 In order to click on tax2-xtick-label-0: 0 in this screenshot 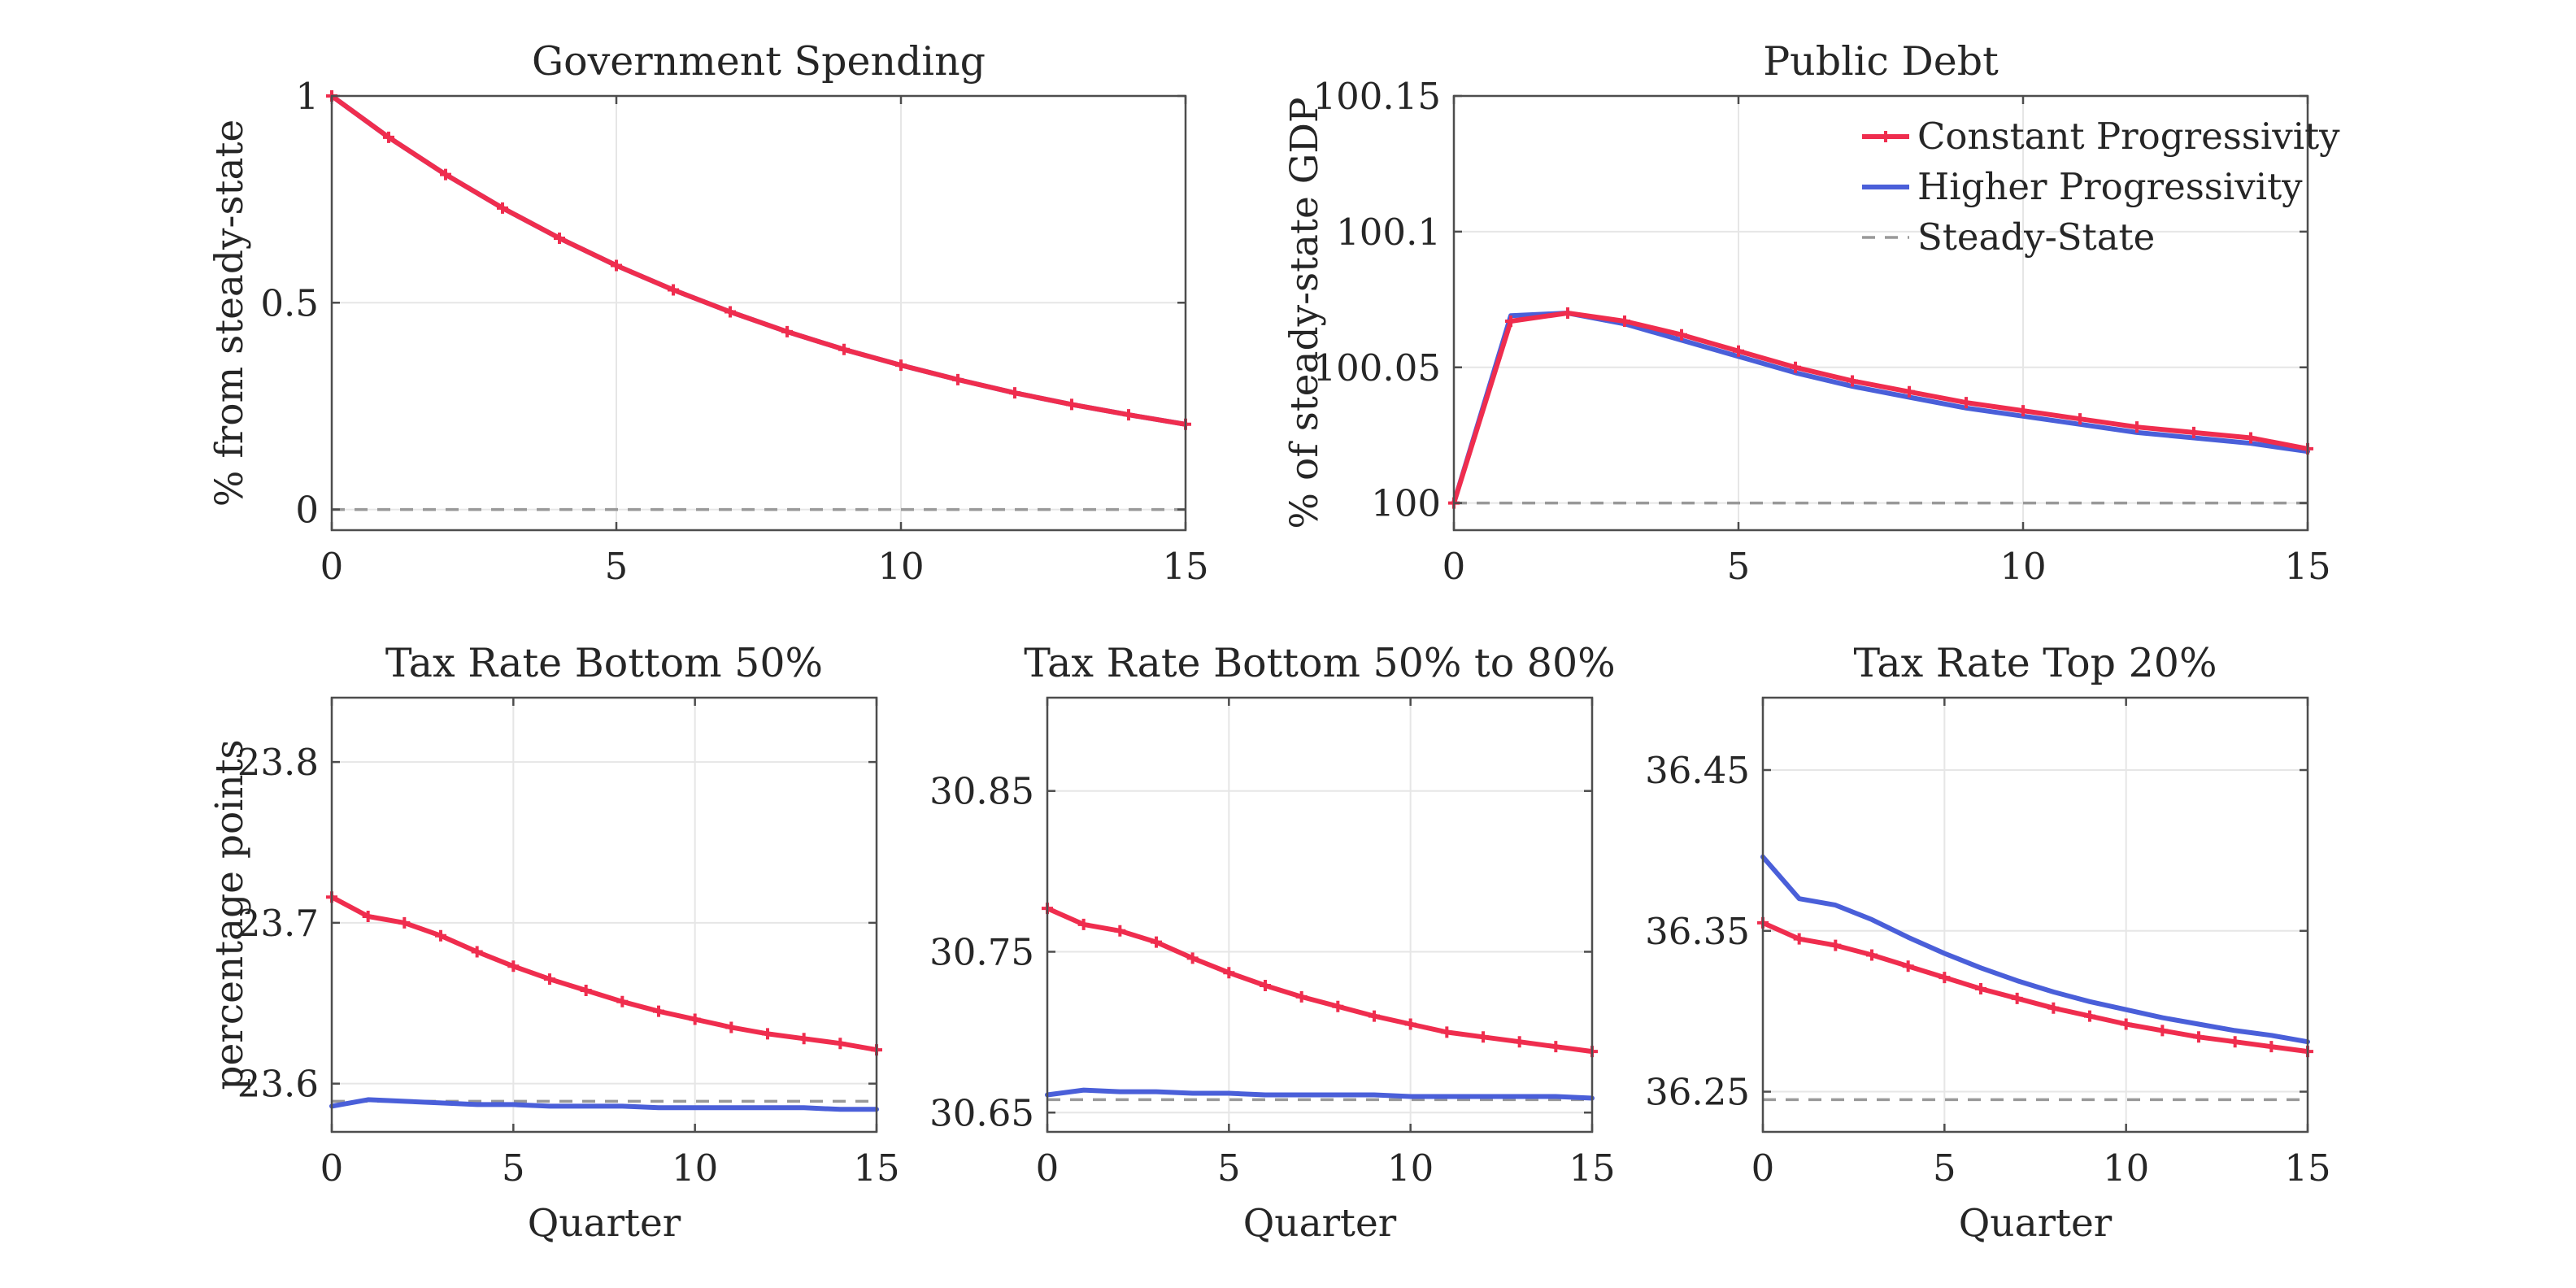, I will do `click(1048, 1169)`.